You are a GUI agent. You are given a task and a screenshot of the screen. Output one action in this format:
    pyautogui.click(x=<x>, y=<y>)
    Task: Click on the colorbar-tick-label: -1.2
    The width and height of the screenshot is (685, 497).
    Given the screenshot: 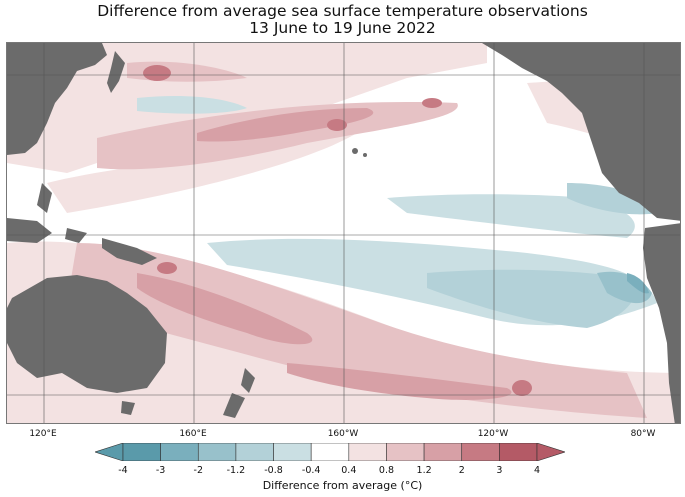 What is the action you would take?
    pyautogui.click(x=236, y=470)
    